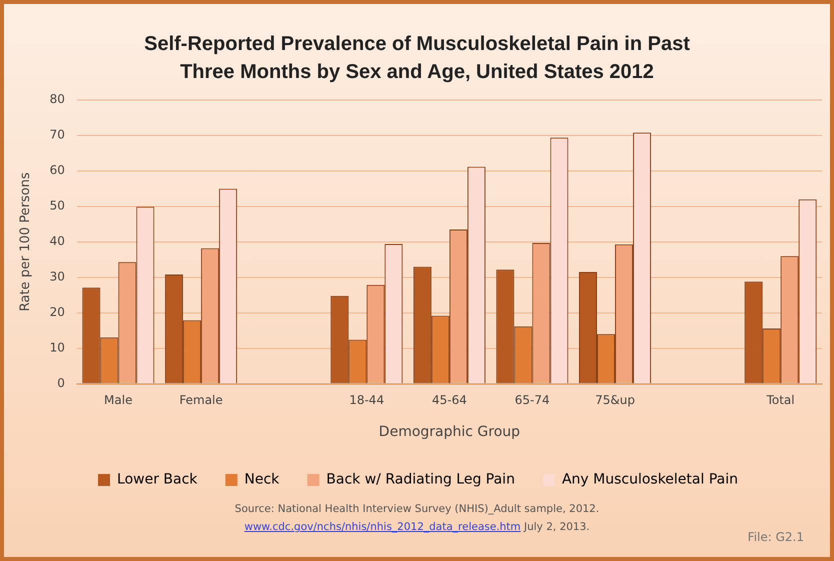  Describe the element at coordinates (26, 242) in the screenshot. I see `y-axis-title: Rate per 100 Persons` at that location.